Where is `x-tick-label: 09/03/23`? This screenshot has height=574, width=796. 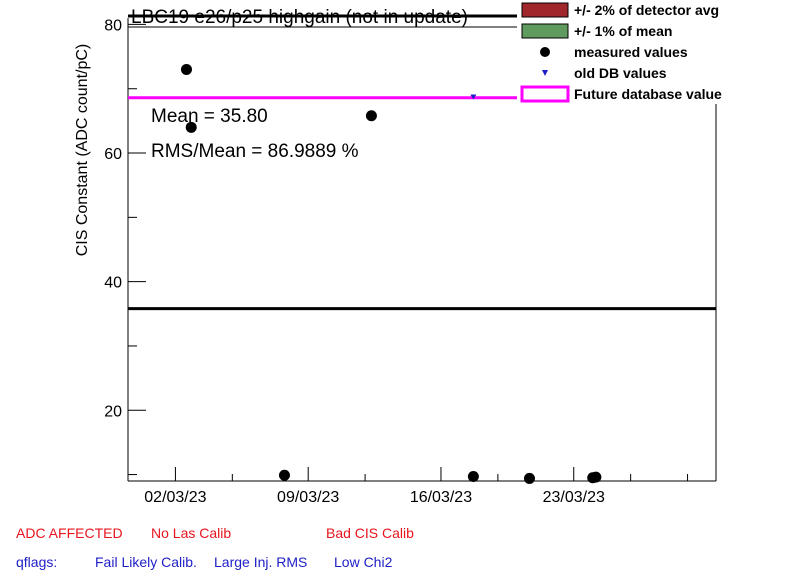
x-tick-label: 09/03/23 is located at coordinates (308, 497).